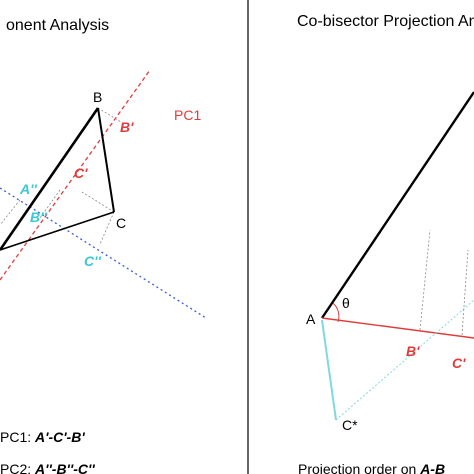 This screenshot has width=474, height=474. I want to click on edge-ca, so click(57, 231).